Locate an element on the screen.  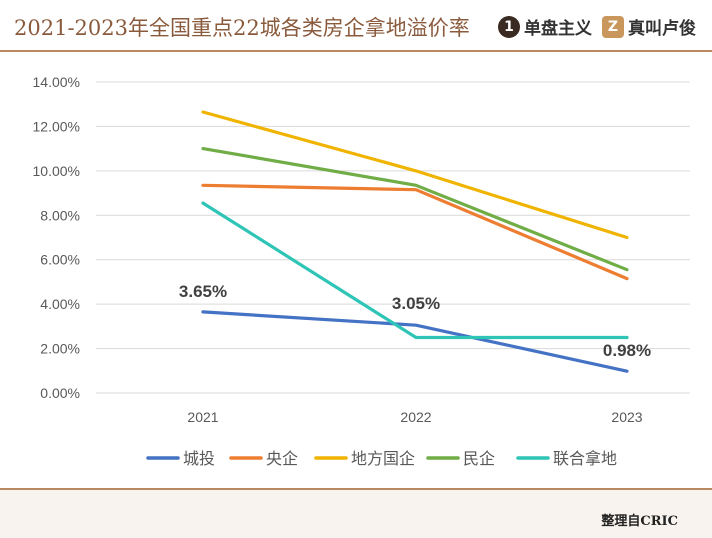
brand-zhenjiao-name: 真叫卢俊 is located at coordinates (662, 29).